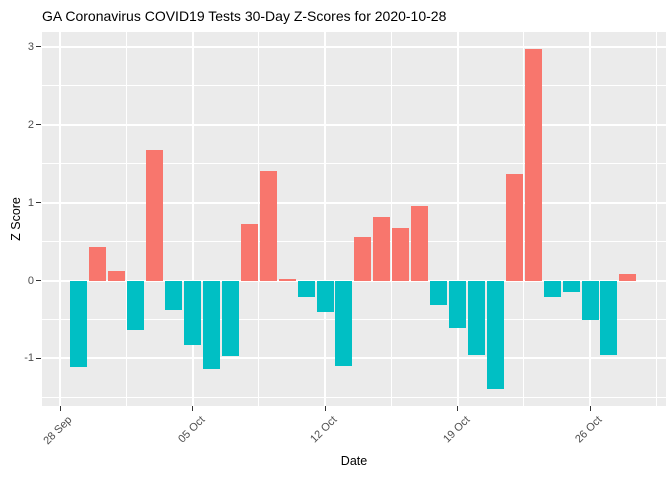  I want to click on x-tick-label: 05 Oct, so click(191, 430).